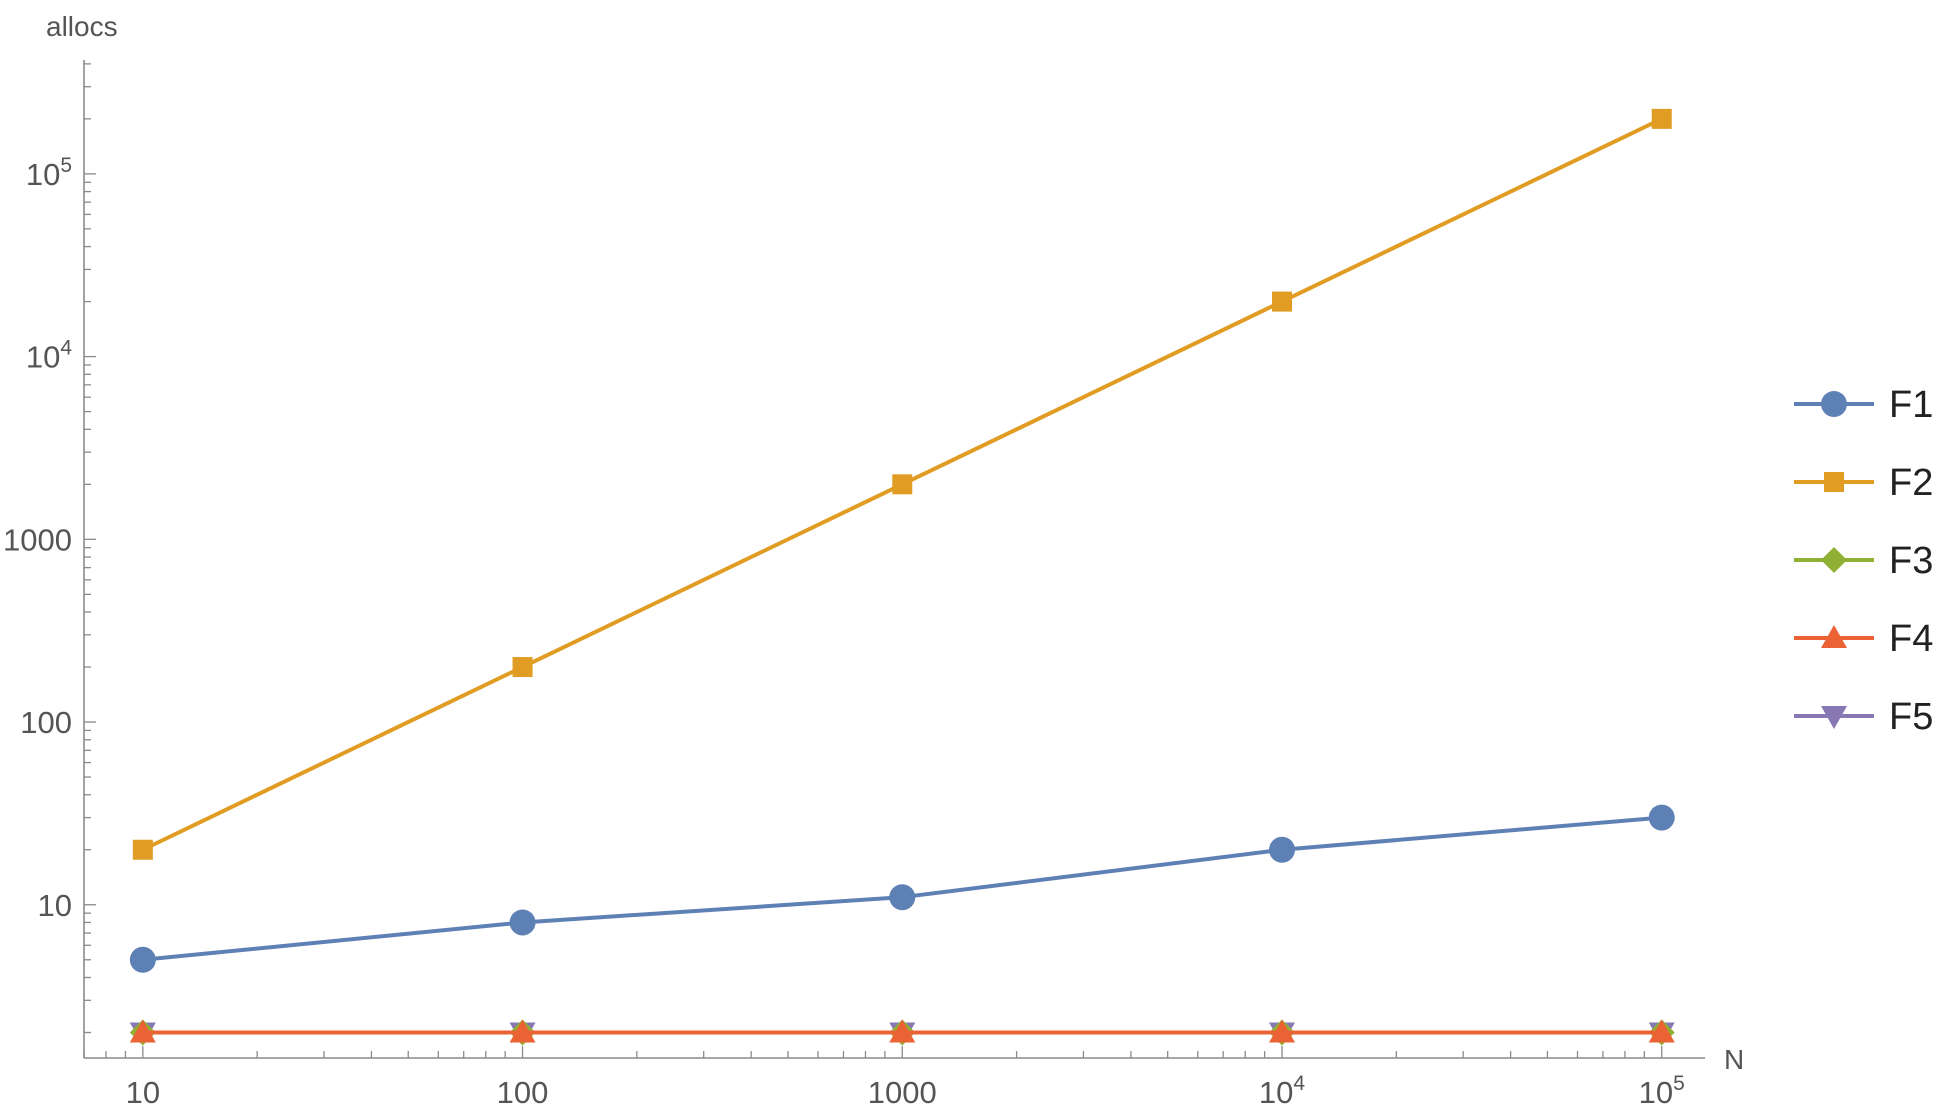 The width and height of the screenshot is (1936, 1120). I want to click on legend-label: F3, so click(1911, 561).